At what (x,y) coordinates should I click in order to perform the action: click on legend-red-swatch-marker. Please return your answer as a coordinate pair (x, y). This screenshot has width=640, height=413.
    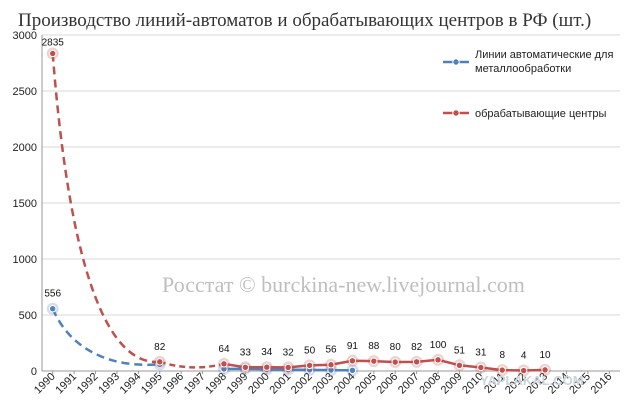
    Looking at the image, I should click on (456, 113).